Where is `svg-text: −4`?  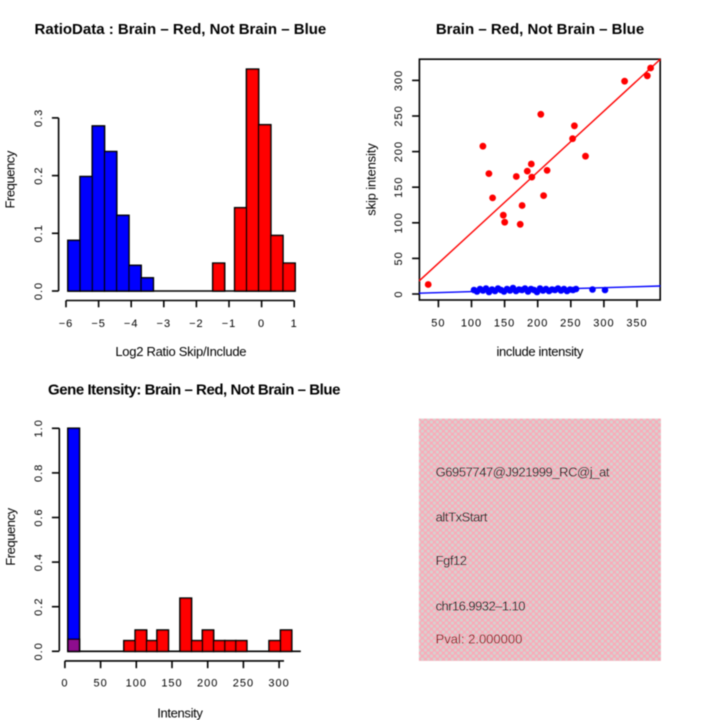
svg-text: −4 is located at coordinates (131, 324).